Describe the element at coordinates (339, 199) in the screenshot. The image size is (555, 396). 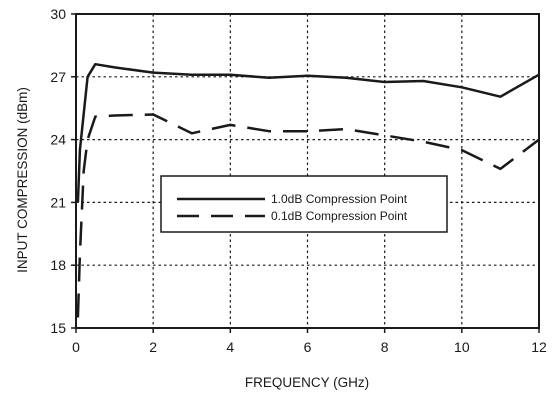
I see `legend-label-1db: 1.0dB Compression Point` at that location.